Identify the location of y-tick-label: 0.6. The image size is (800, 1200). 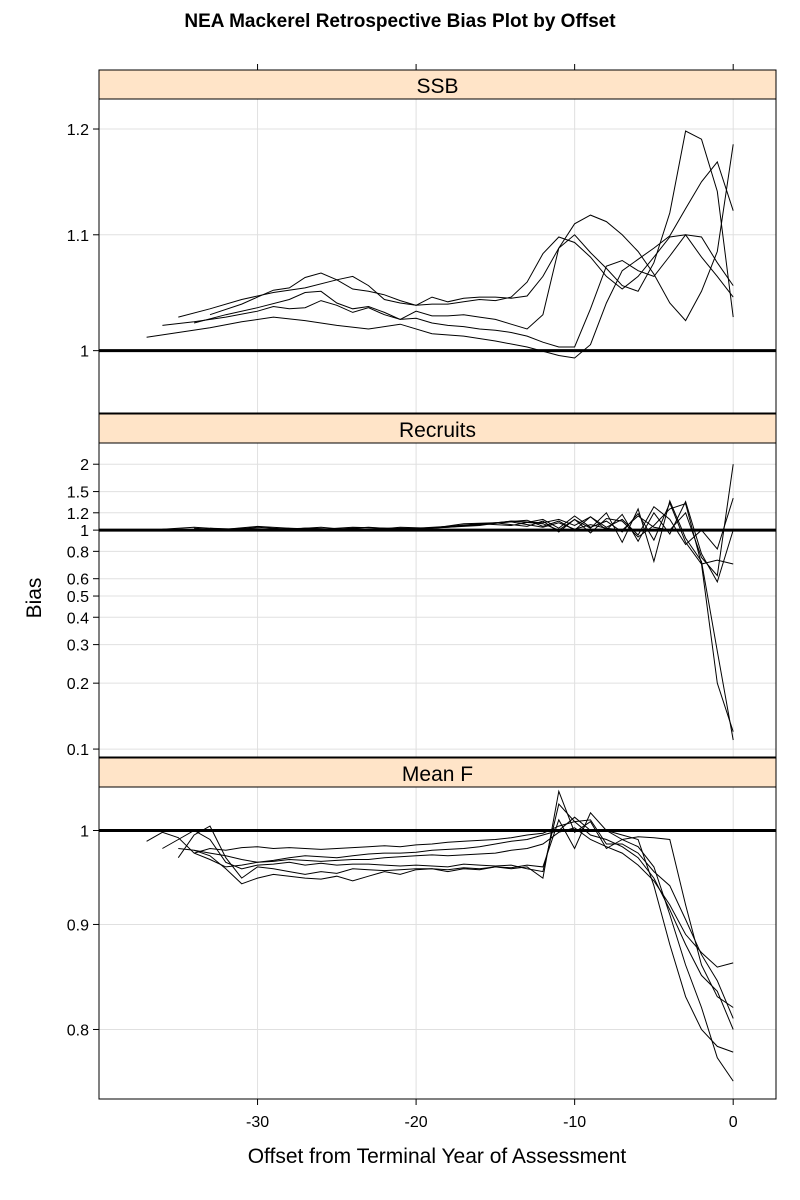
(78, 580).